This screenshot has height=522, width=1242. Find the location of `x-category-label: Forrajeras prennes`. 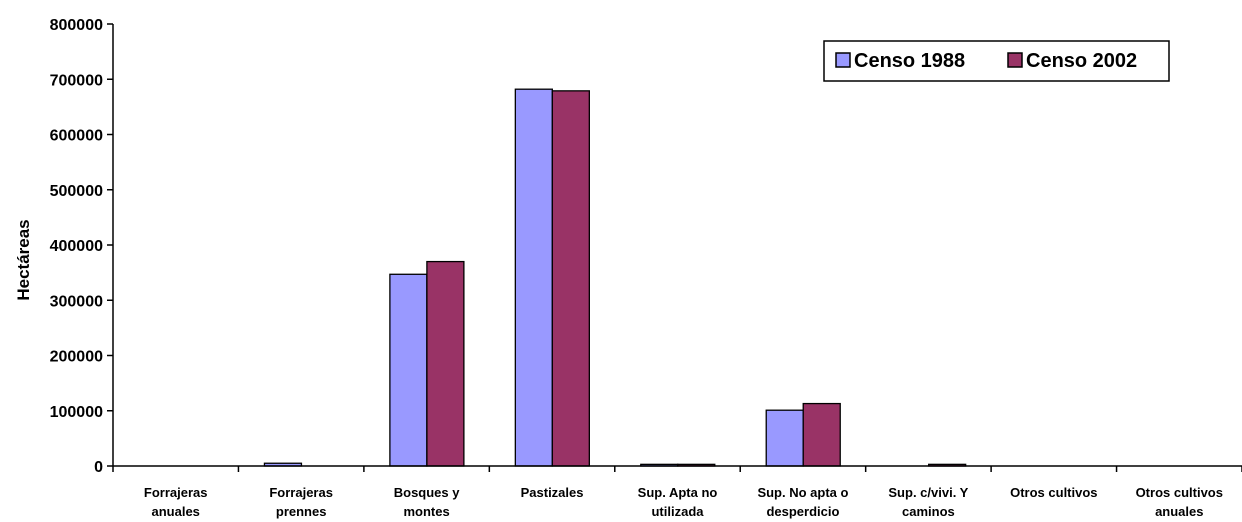

x-category-label: Forrajeras prennes is located at coordinates (301, 502).